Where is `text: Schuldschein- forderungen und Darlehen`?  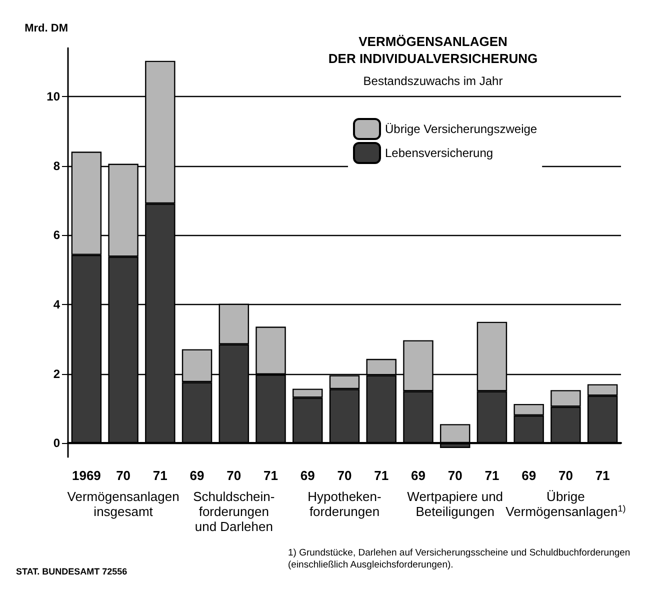 text: Schuldschein- forderungen und Darlehen is located at coordinates (234, 511).